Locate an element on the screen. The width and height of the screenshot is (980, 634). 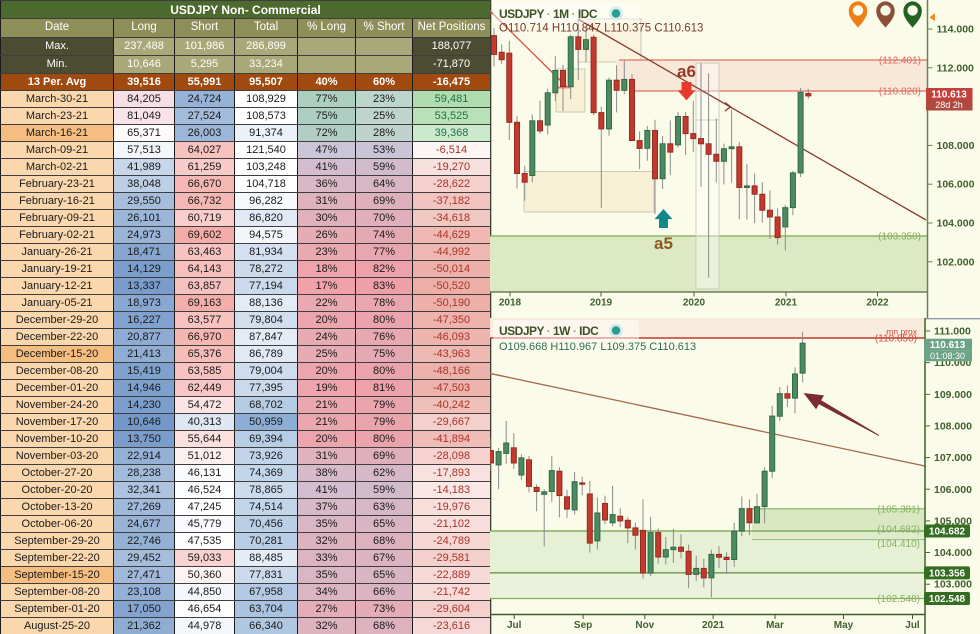
svg-text: (110.850) is located at coordinates (896, 339).